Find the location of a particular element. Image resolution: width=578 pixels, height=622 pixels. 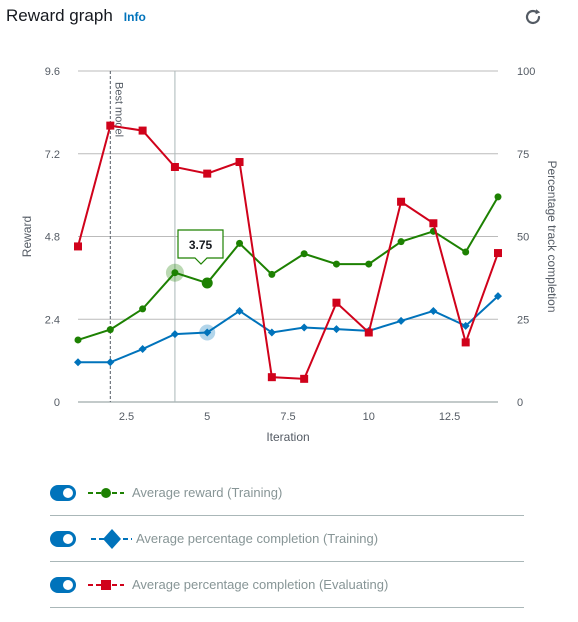

legend-item-reward: Average reward (Training) is located at coordinates (287, 493).